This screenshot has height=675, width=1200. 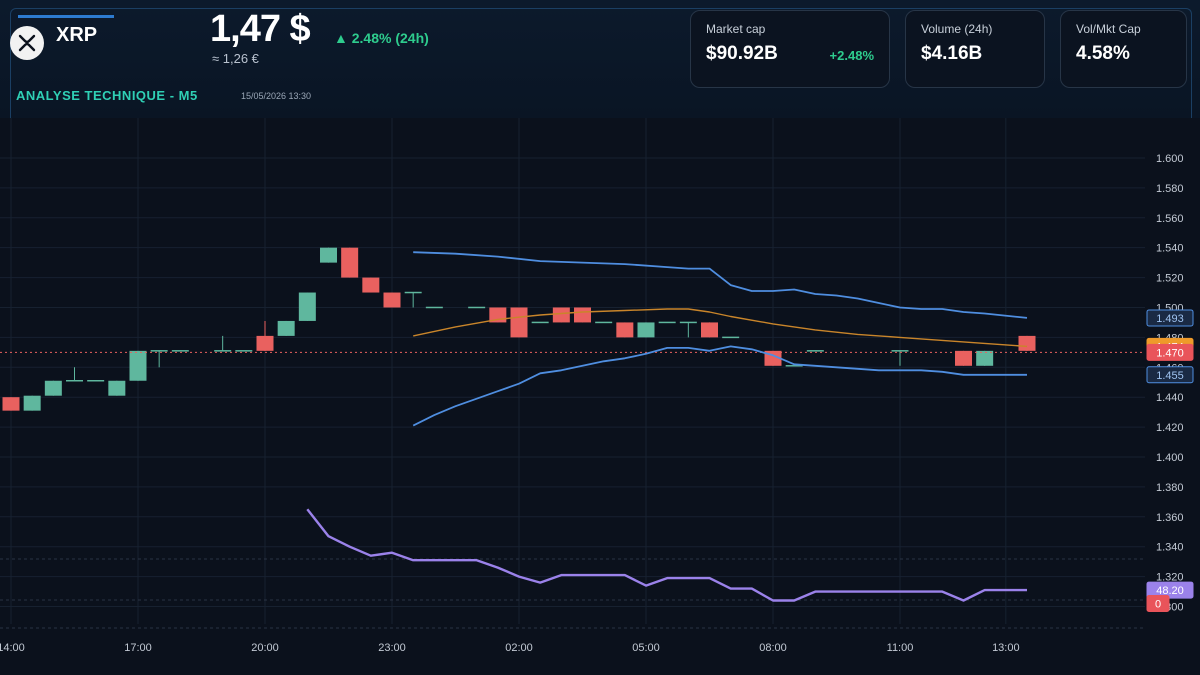 What do you see at coordinates (773, 648) in the screenshot?
I see `time-tick-label: 08:00` at bounding box center [773, 648].